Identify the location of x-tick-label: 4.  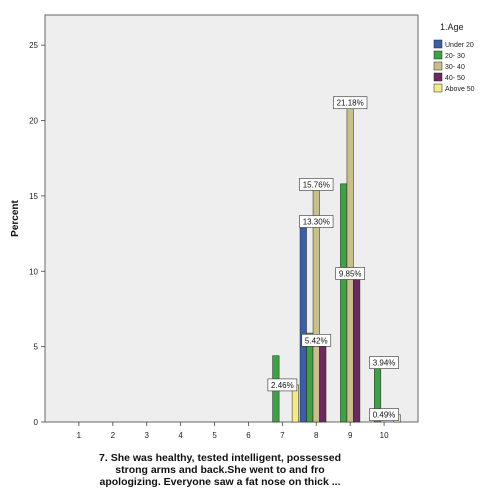
(180, 435).